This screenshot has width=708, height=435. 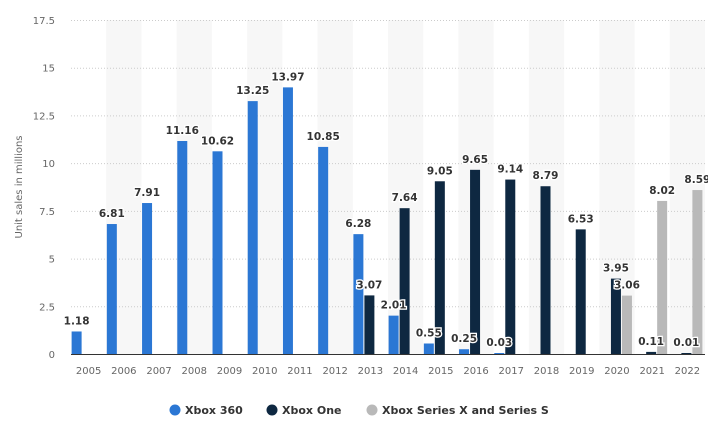 What do you see at coordinates (662, 191) in the screenshot?
I see `data-label: 8.02` at bounding box center [662, 191].